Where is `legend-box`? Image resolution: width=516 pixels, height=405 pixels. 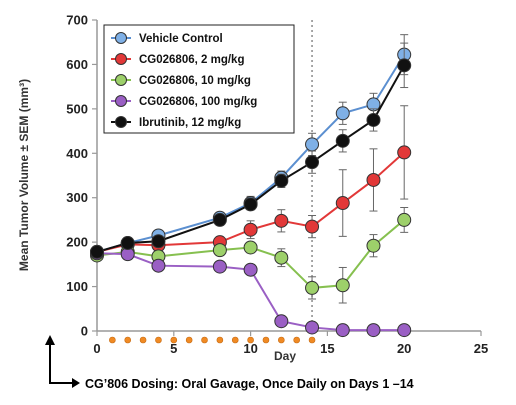 legend-box is located at coordinates (199, 79).